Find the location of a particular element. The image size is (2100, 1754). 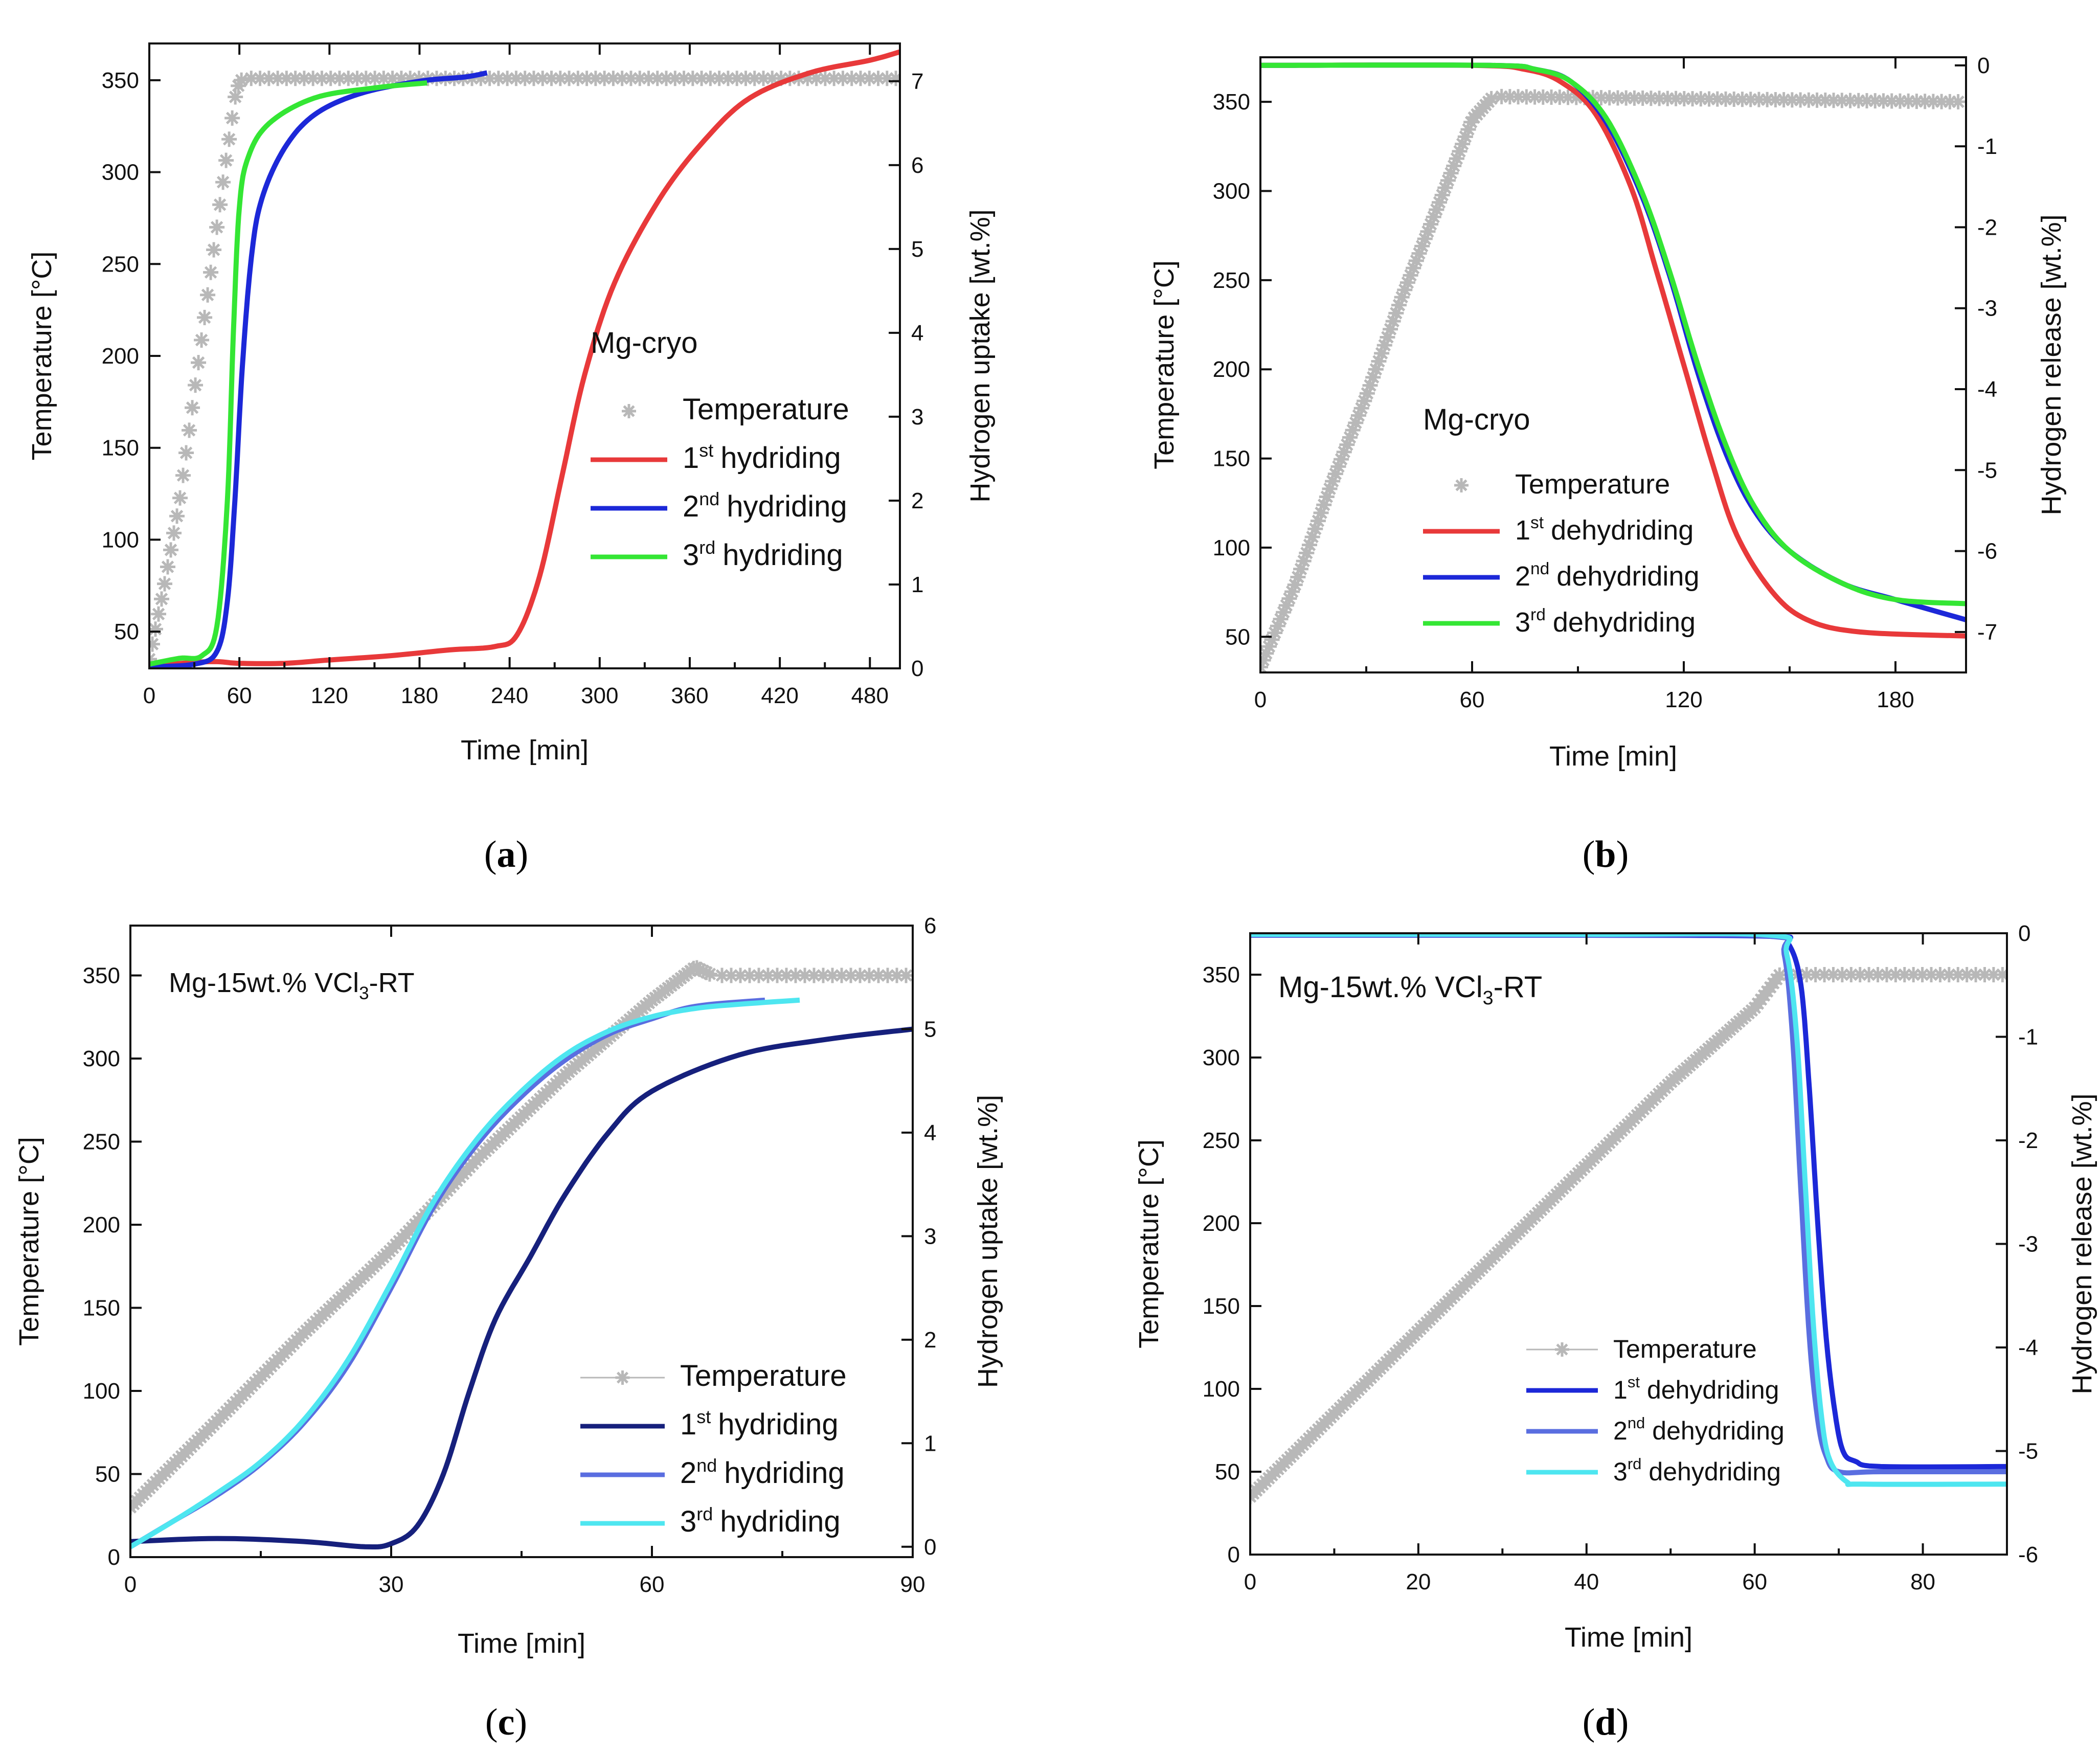

x-tick-label: 0 is located at coordinates (130, 1584).